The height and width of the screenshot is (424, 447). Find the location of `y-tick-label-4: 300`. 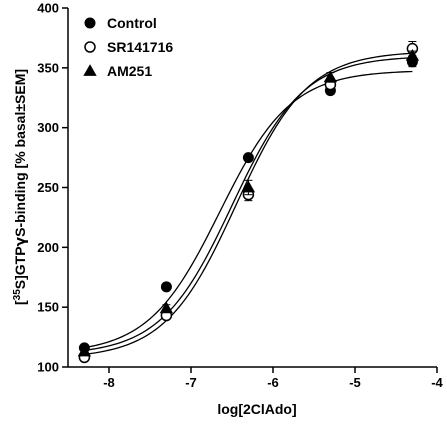

y-tick-label-4: 300 is located at coordinates (48, 127).